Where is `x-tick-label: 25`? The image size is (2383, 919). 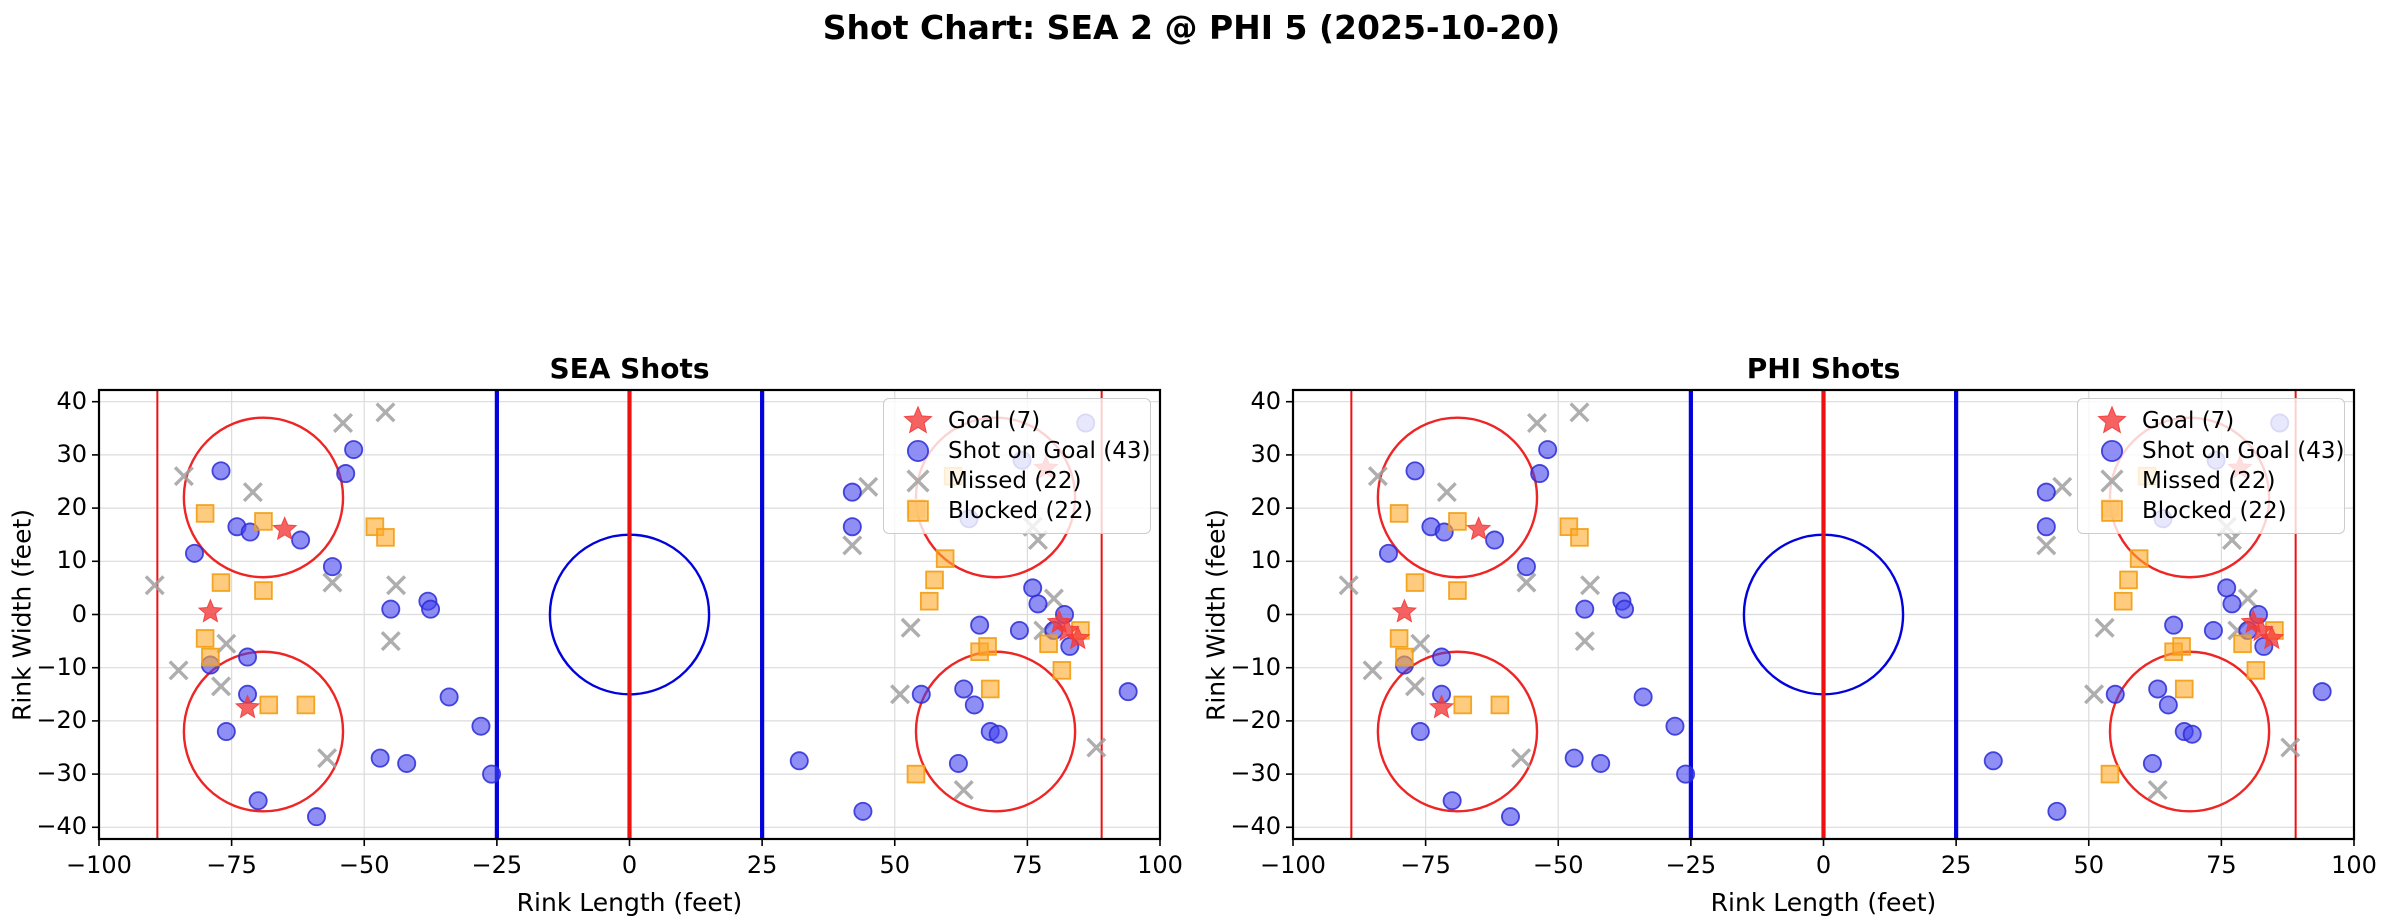 x-tick-label: 25 is located at coordinates (1956, 865).